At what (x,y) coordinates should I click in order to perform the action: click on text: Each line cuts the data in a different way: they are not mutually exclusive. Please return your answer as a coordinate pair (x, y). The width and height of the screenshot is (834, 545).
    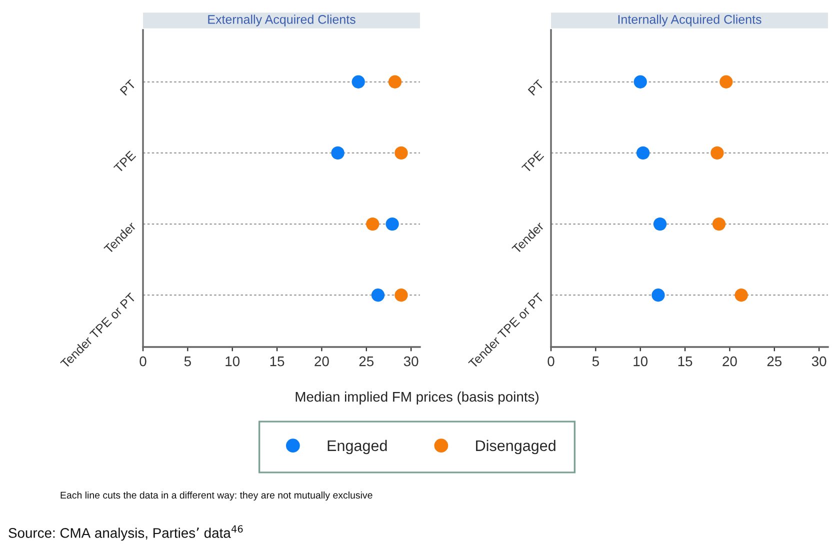
    Looking at the image, I should click on (216, 496).